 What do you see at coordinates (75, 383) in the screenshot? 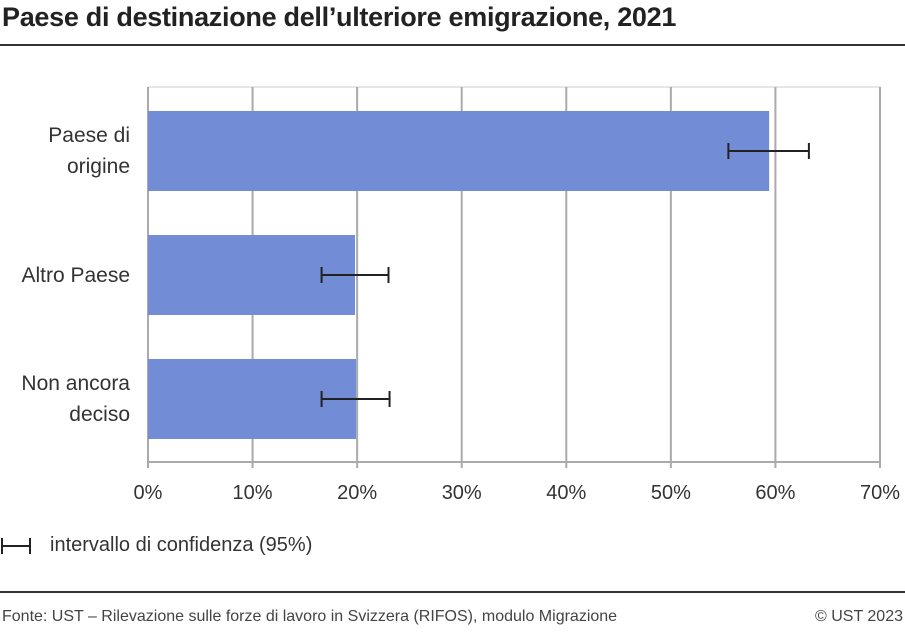
I see `category-label-line: Non ancora` at bounding box center [75, 383].